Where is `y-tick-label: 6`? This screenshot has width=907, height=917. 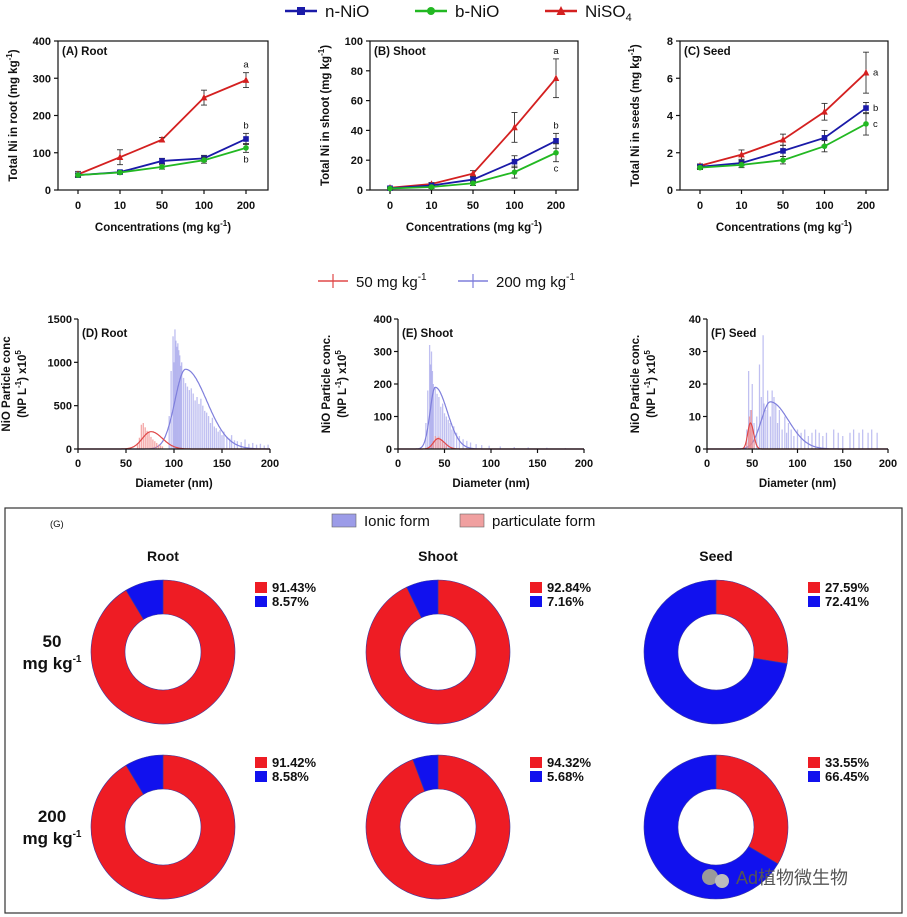
y-tick-label: 6 is located at coordinates (670, 79).